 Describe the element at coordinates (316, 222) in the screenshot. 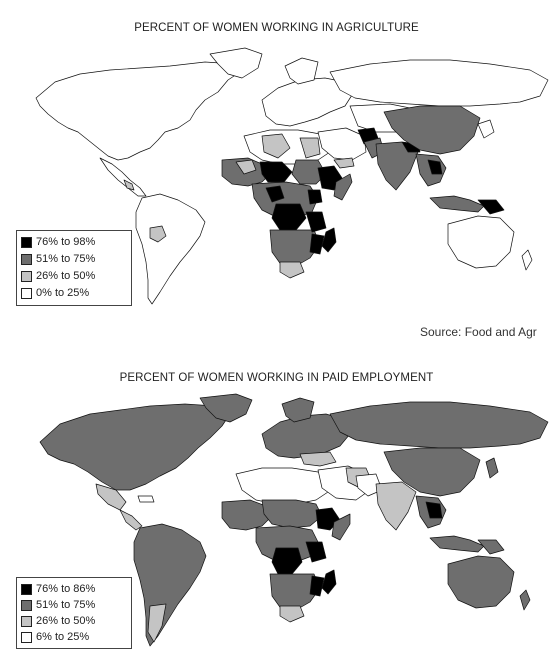

I see `region-tanzania-black` at that location.